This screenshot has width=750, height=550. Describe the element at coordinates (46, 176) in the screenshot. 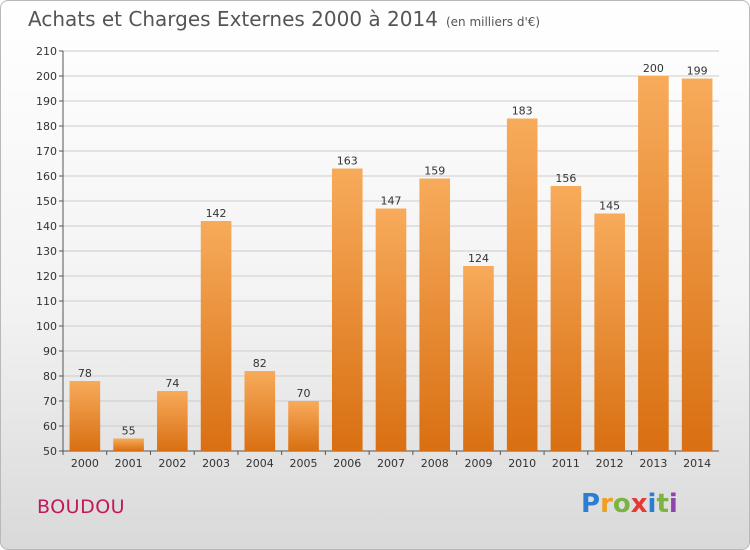

I see `y-tick-label: 160` at that location.